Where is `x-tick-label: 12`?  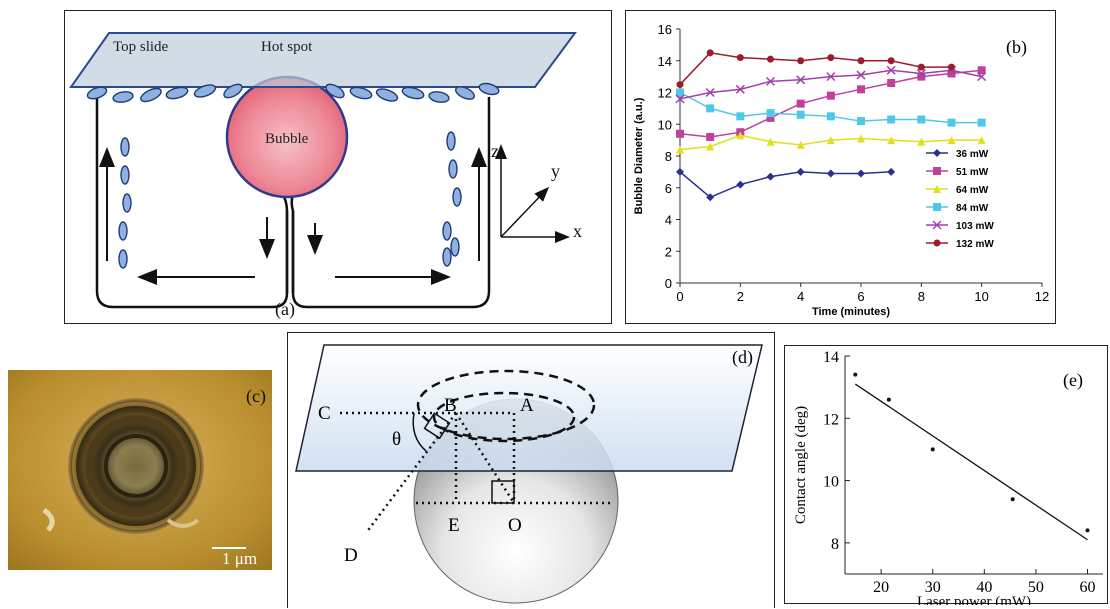 x-tick-label: 12 is located at coordinates (1042, 296).